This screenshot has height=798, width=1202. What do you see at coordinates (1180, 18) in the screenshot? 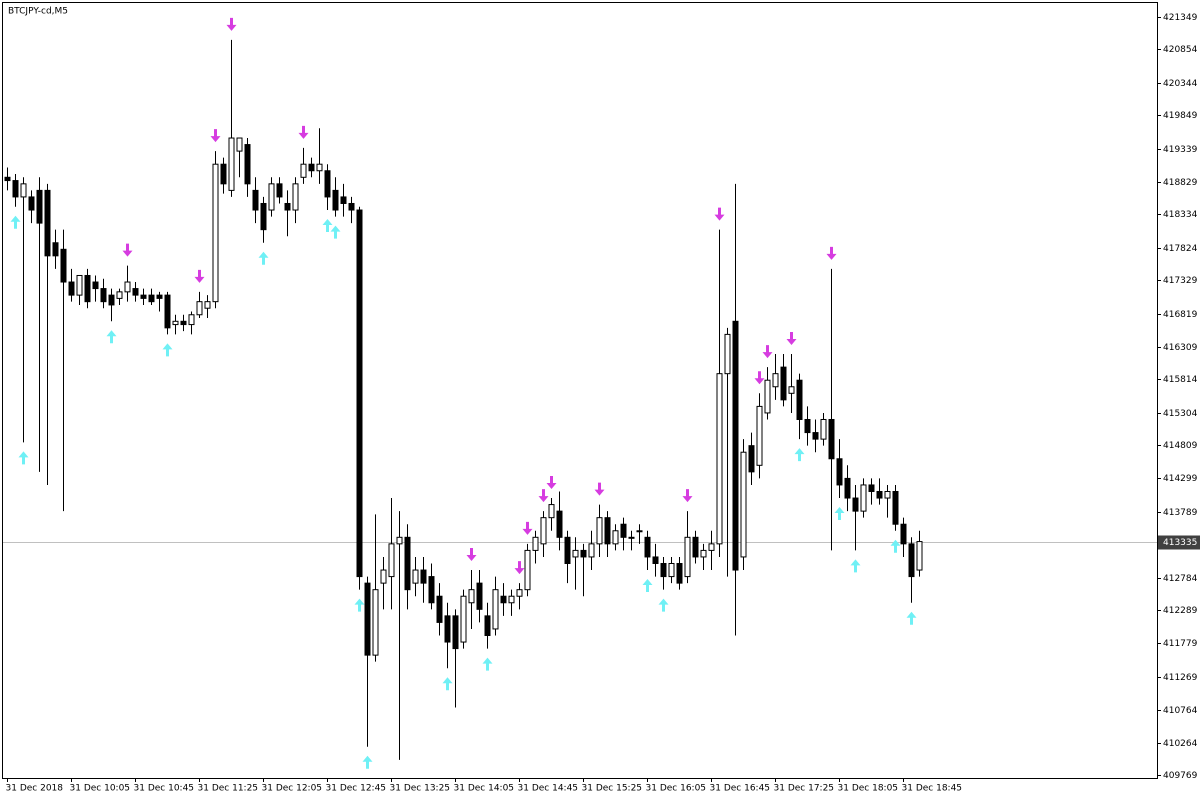
I see `y-tick-label: 421349` at bounding box center [1180, 18].